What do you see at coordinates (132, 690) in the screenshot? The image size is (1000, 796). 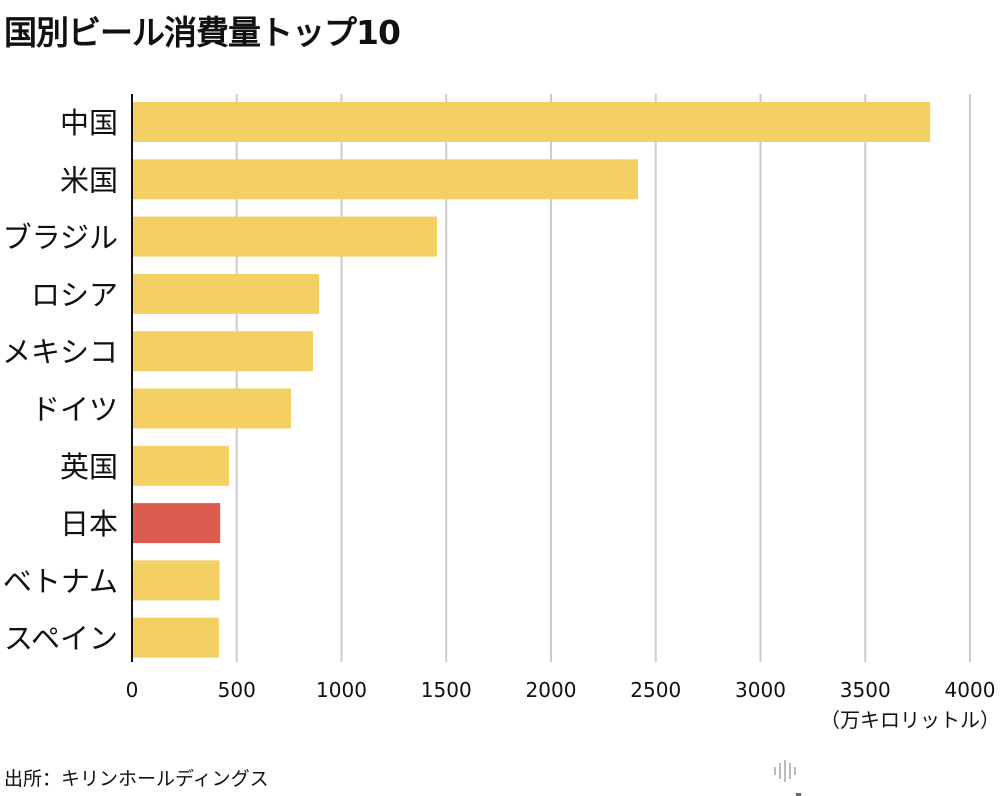 I see `x-tick-label: 0` at bounding box center [132, 690].